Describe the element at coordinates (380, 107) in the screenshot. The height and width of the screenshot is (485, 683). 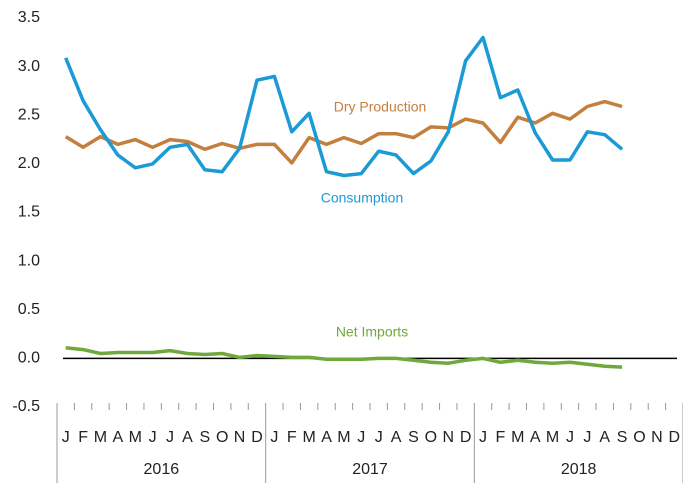
I see `series-label: Dry Production` at that location.